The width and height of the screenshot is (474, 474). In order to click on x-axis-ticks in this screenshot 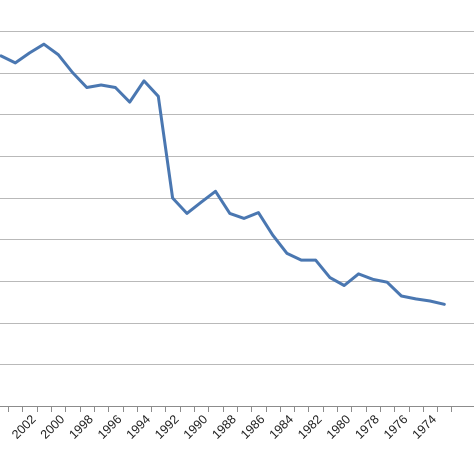, I will do `click(230, 409)`.